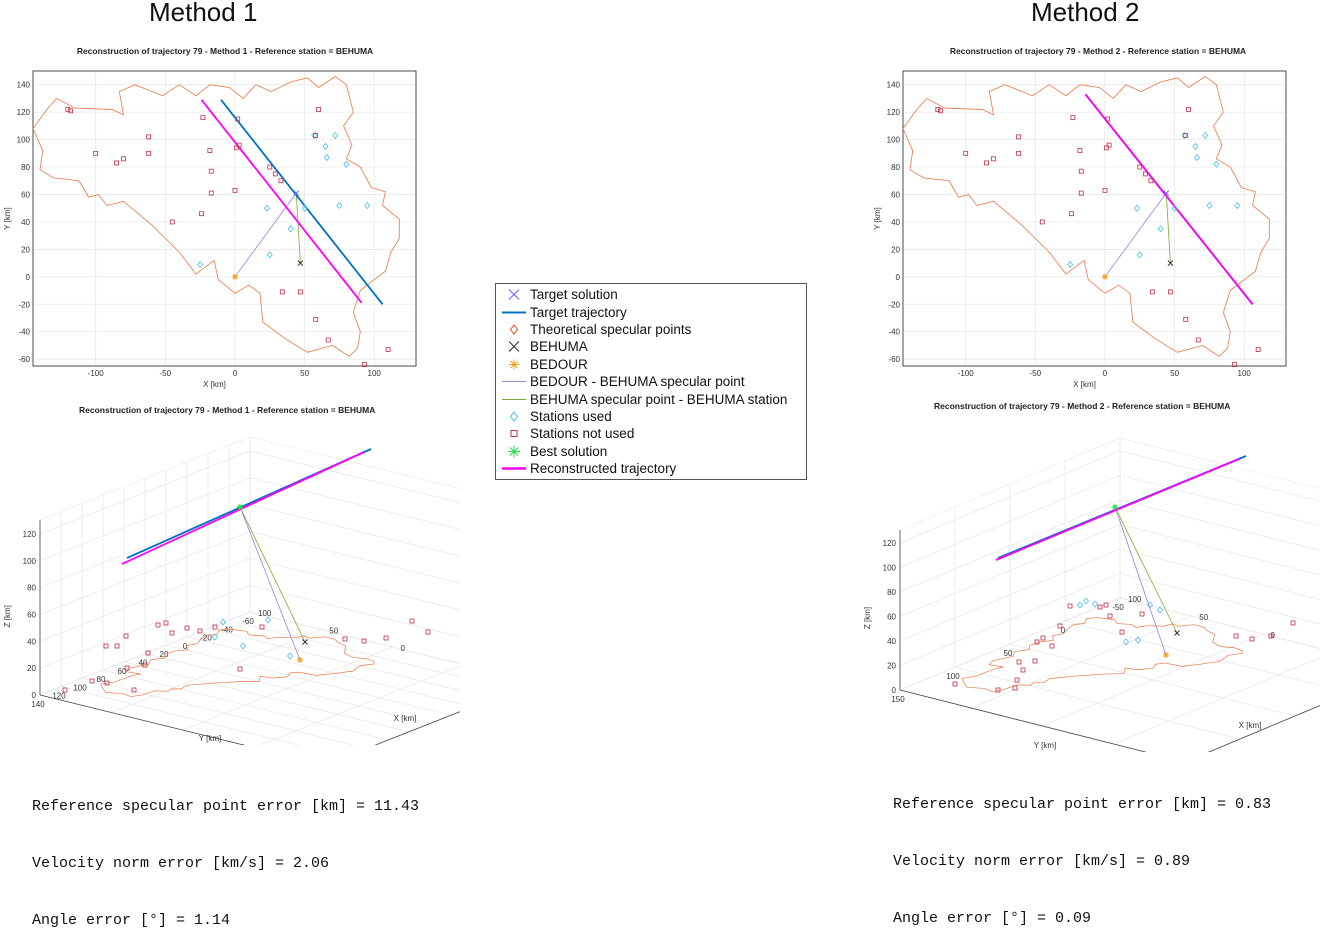 The image size is (1328, 949). I want to click on z-tick-label: 120, so click(890, 543).